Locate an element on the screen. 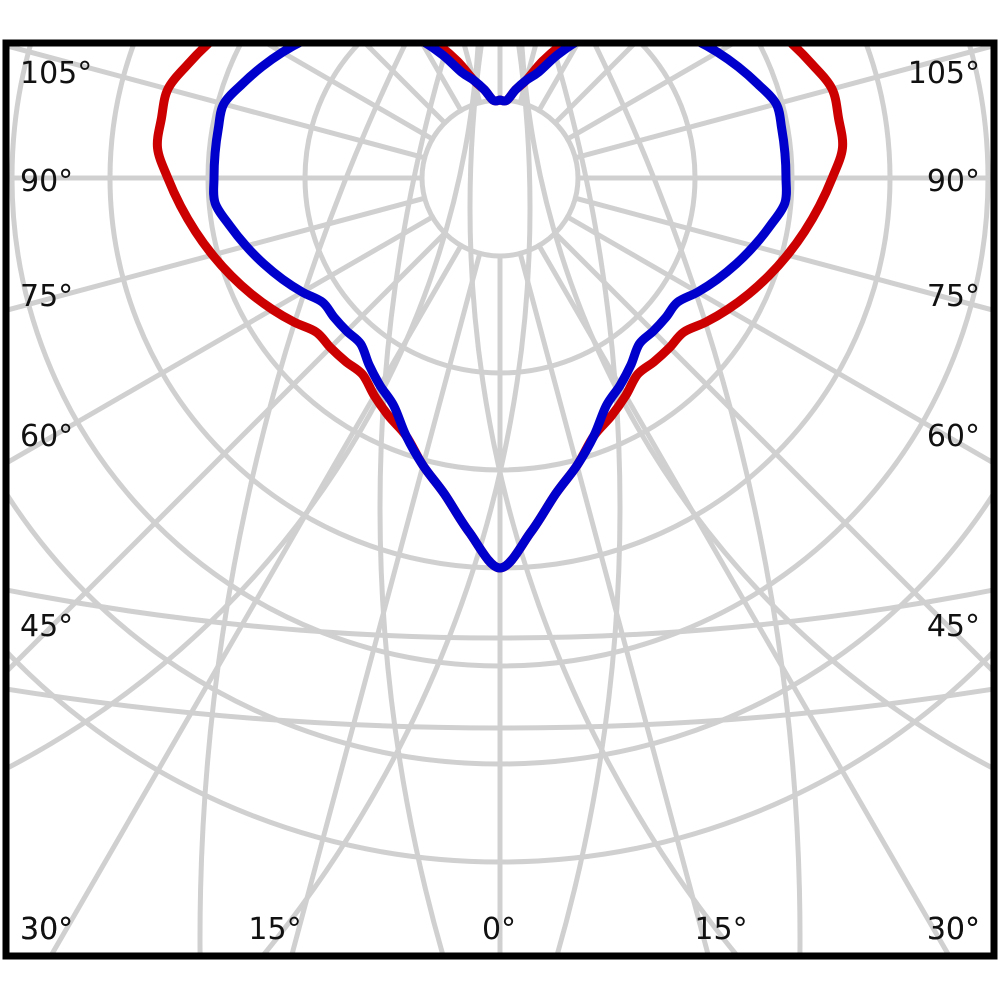 The height and width of the screenshot is (1000, 1000). bottom-axis-labels: 30° 15° 0° 15° 30° is located at coordinates (500, 929).